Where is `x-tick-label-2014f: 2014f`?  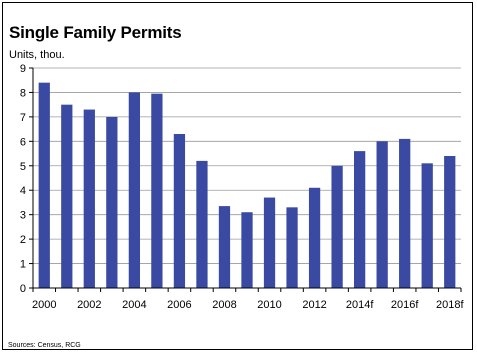
x-tick-label-2014f: 2014f is located at coordinates (360, 305).